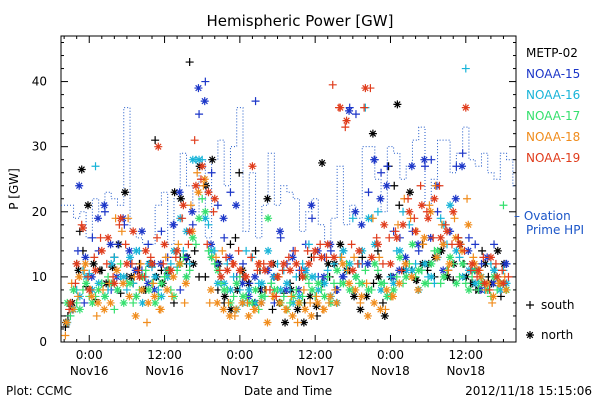 The height and width of the screenshot is (405, 600). Describe the element at coordinates (530, 305) in the screenshot. I see `legend-marker-south-glyph` at that location.